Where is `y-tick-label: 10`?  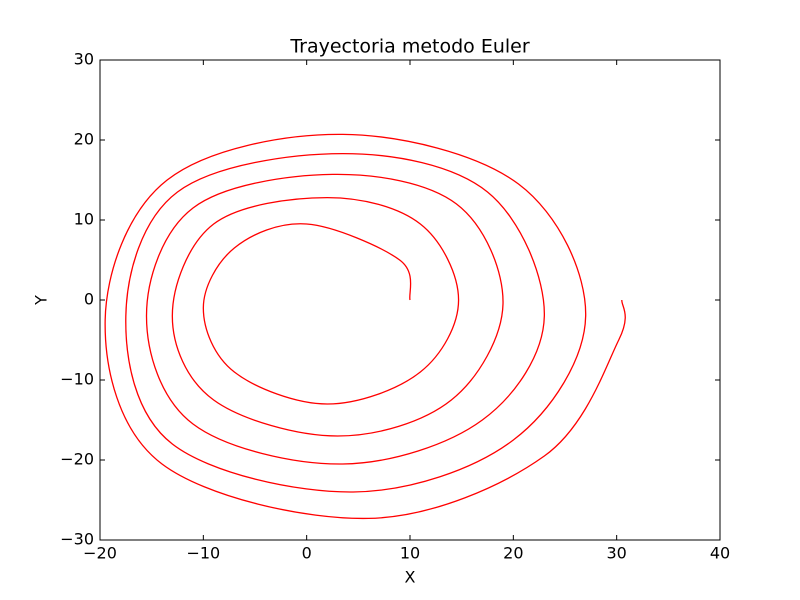 y-tick-label: 10 is located at coordinates (84, 219).